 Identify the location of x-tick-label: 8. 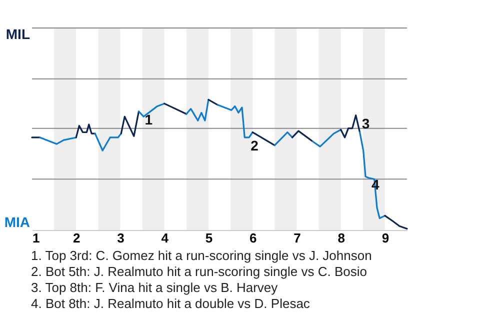
(341, 238).